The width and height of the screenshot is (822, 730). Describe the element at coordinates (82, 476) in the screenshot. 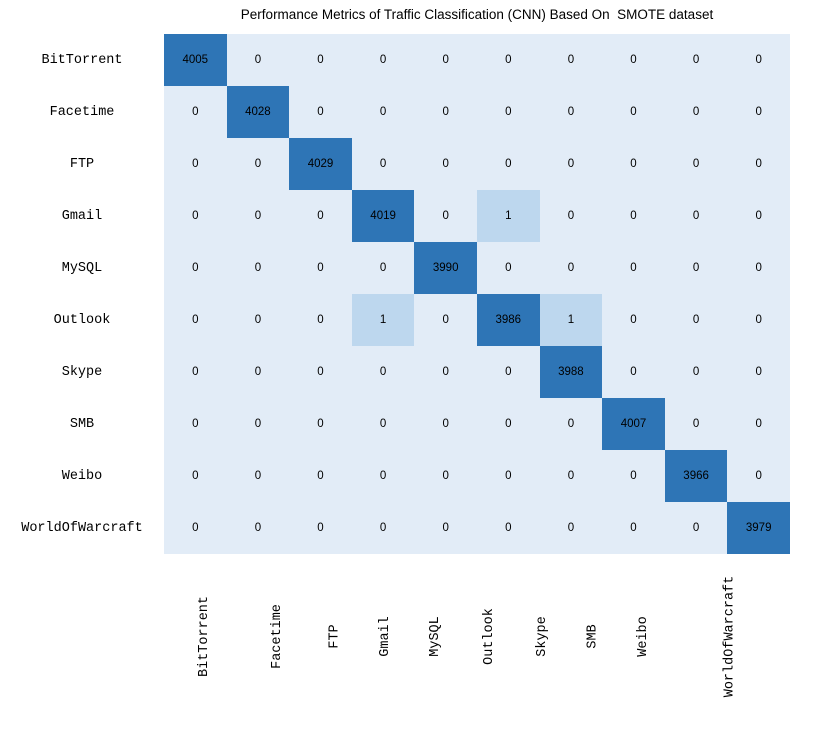

I see `row-label: Weibo` at that location.